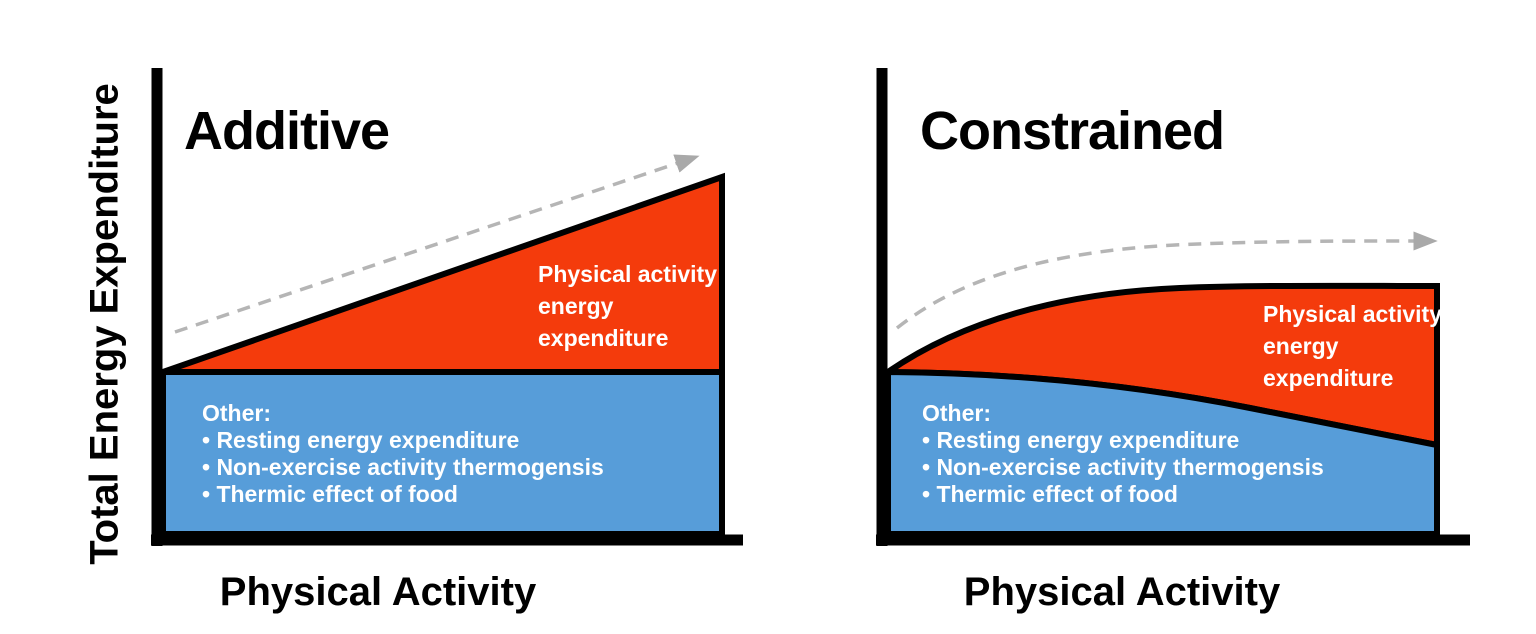 The width and height of the screenshot is (1536, 634). I want to click on additive-red-region-label: Physical activity energy expenditure, so click(627, 306).